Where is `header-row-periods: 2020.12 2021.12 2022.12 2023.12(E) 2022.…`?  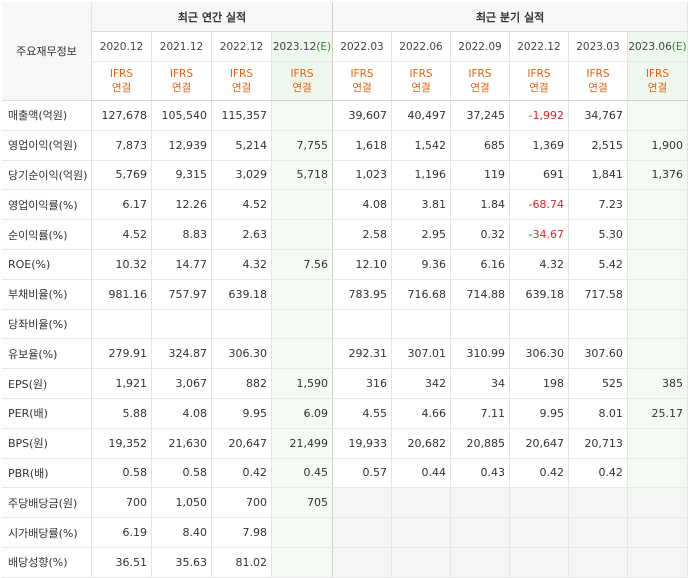 header-row-periods: 2020.12 2021.12 2022.12 2023.12(E) 2022.… is located at coordinates (345, 46).